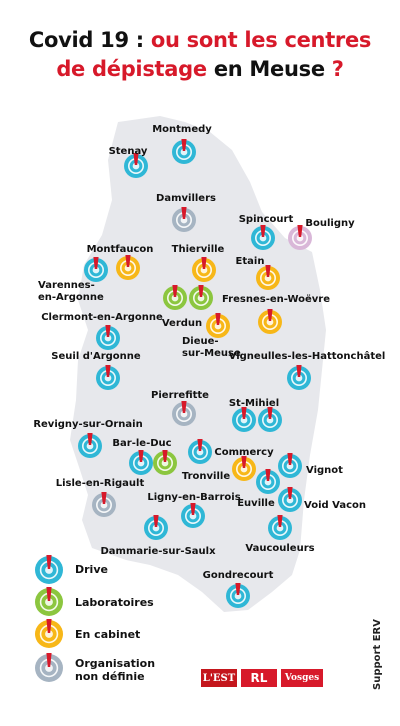  Describe the element at coordinates (158, 551) in the screenshot. I see `label-dammarie: Dammarie-sur-Saulx` at that location.